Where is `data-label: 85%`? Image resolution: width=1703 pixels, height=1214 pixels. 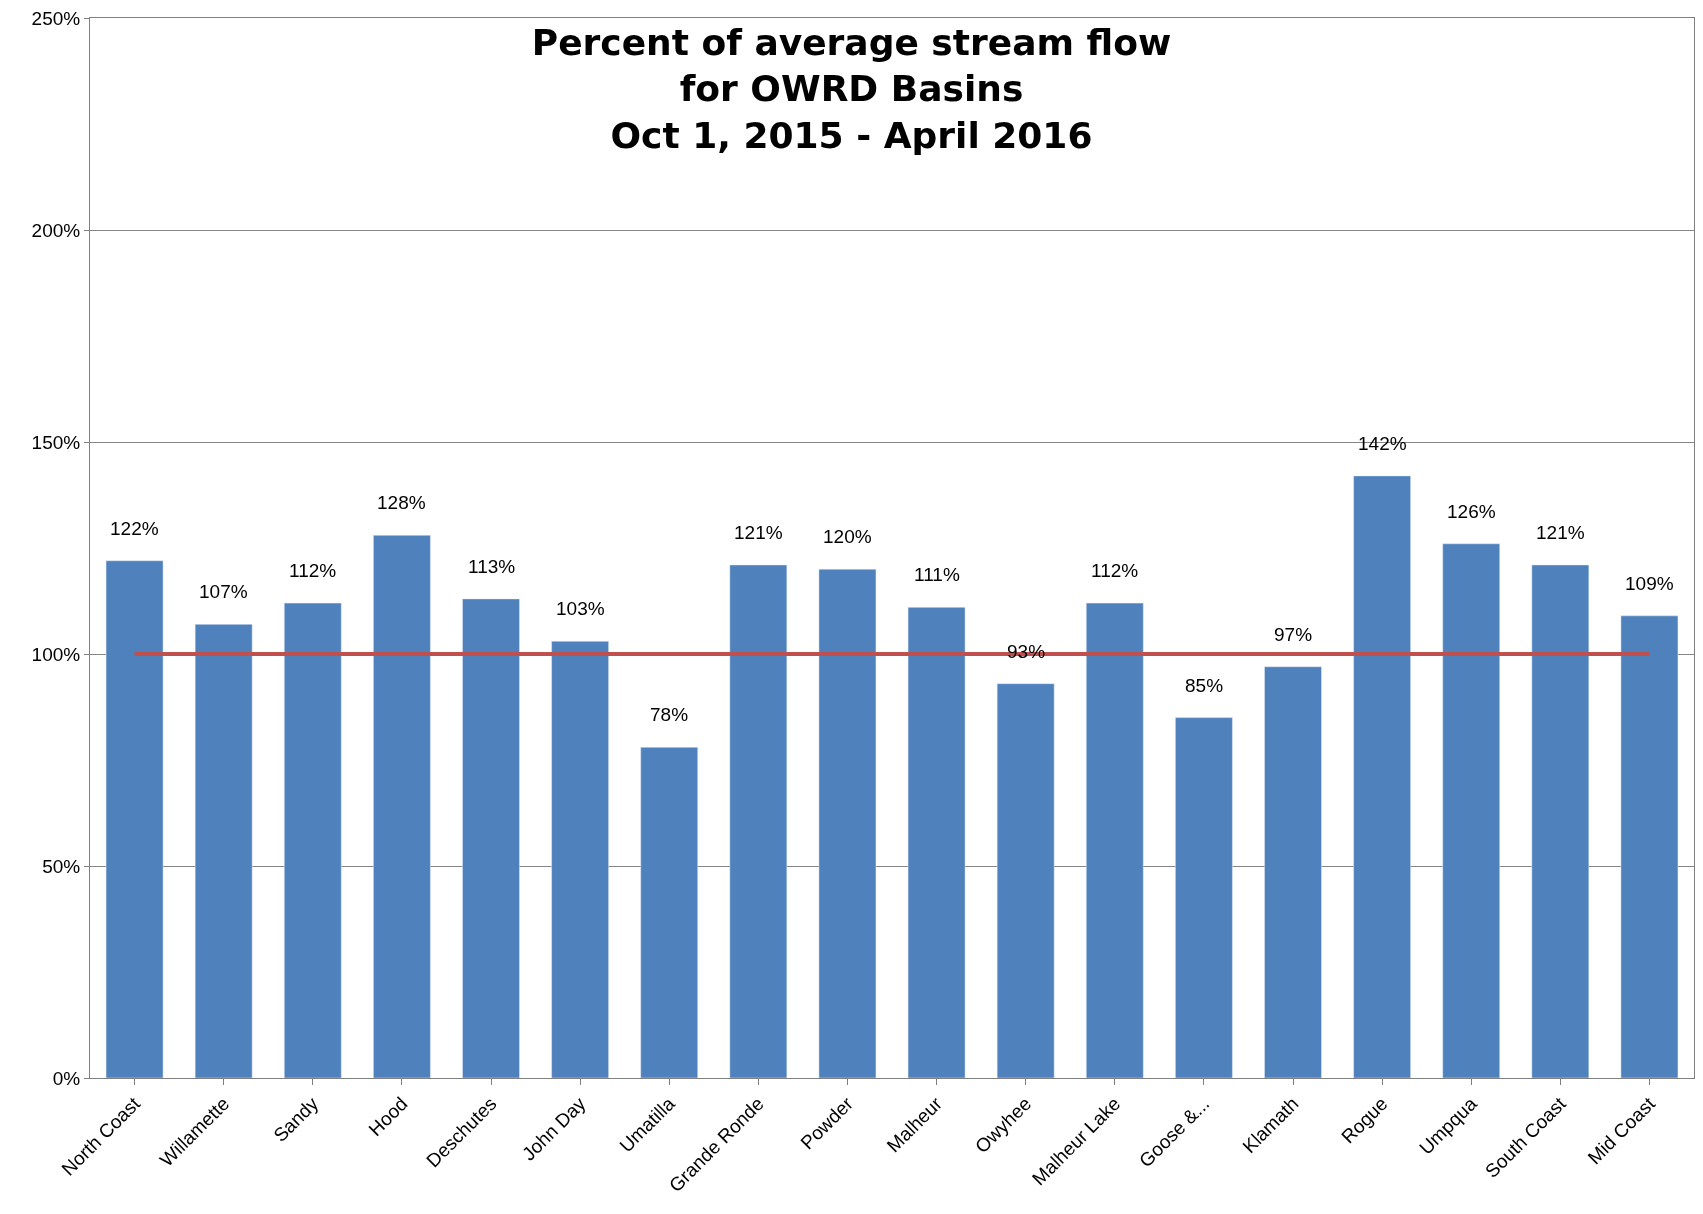 data-label: 85% is located at coordinates (1204, 685).